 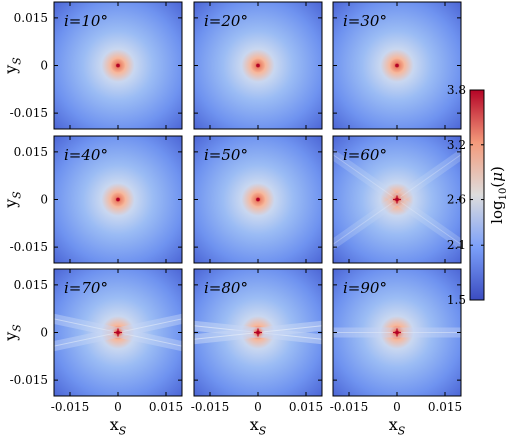 What do you see at coordinates (396, 352) in the screenshot?
I see `panel-9: i=90° -0.015 0 0.015 xS` at bounding box center [396, 352].